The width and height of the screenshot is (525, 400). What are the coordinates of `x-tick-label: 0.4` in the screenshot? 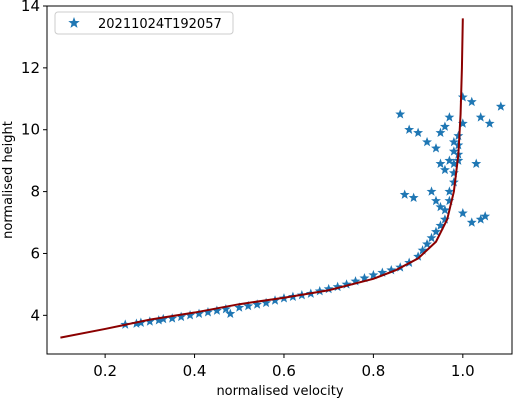 It's located at (195, 371).